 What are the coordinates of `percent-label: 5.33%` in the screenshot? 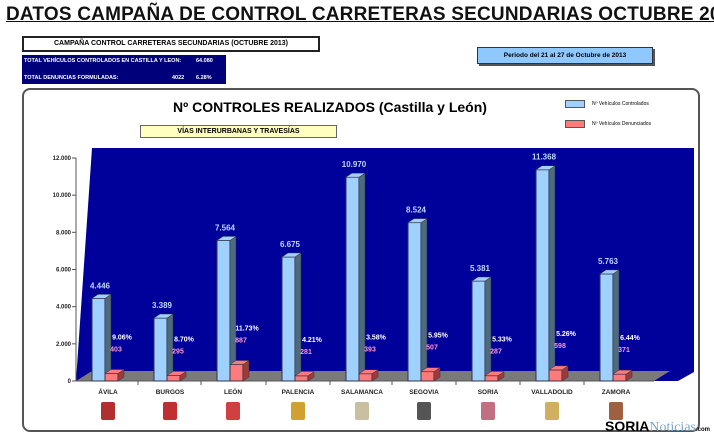 It's located at (502, 340).